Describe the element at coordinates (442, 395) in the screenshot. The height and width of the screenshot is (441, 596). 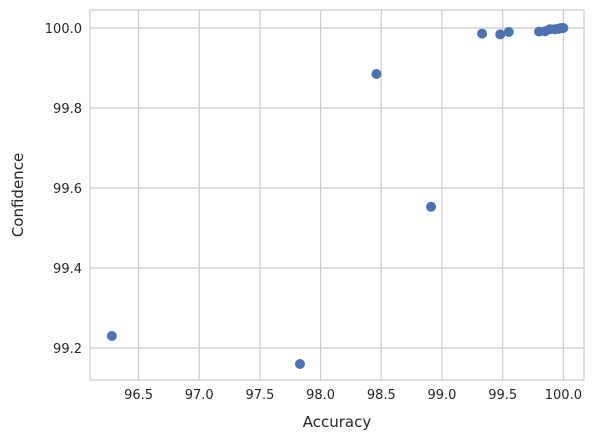
I see `x-tick-label: 99.0` at that location.